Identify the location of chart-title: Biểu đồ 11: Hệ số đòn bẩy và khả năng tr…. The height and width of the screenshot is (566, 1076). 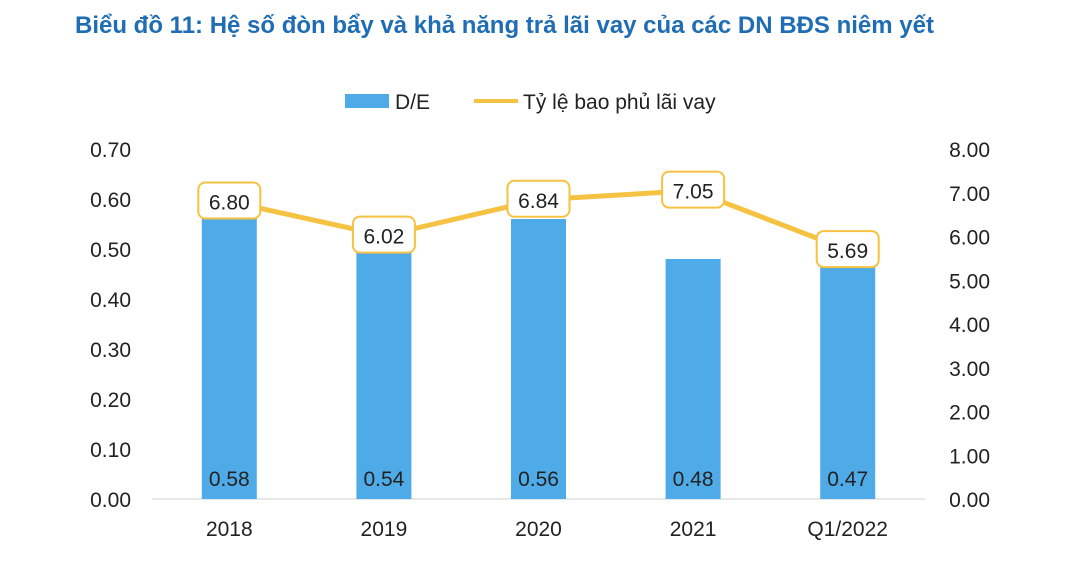
(504, 25).